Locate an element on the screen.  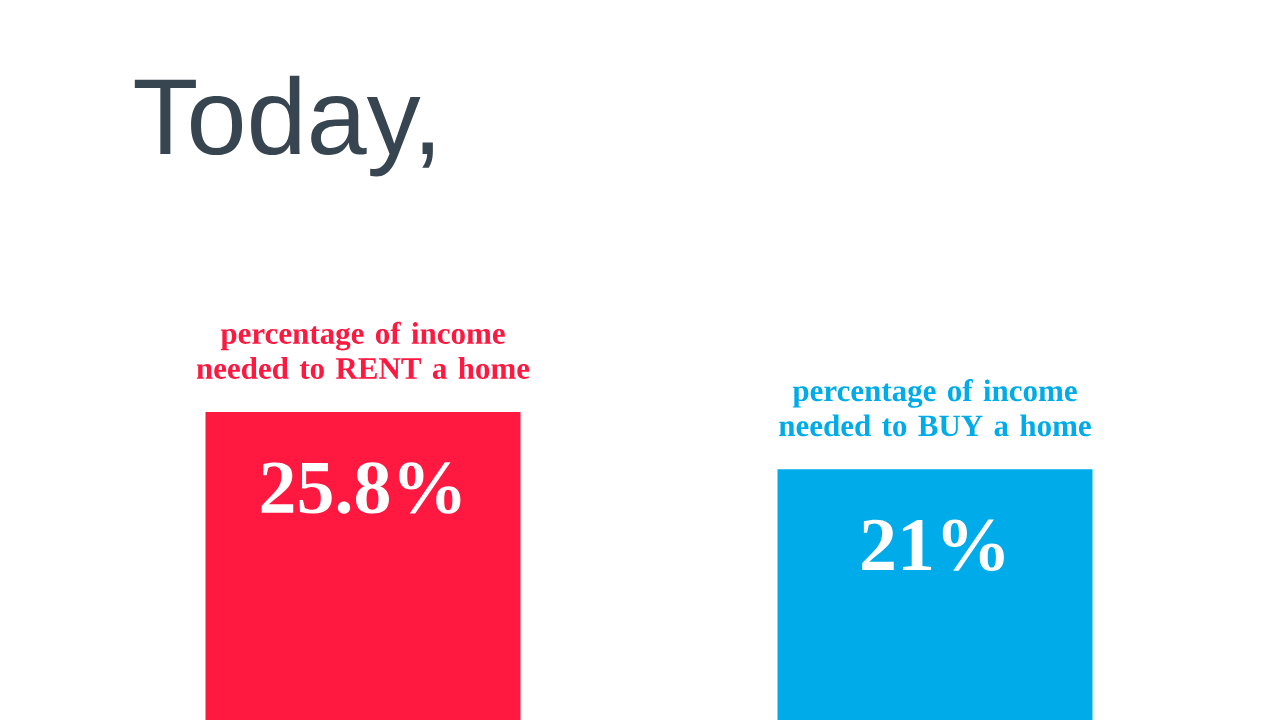
data-label: 25.8% is located at coordinates (361, 488).